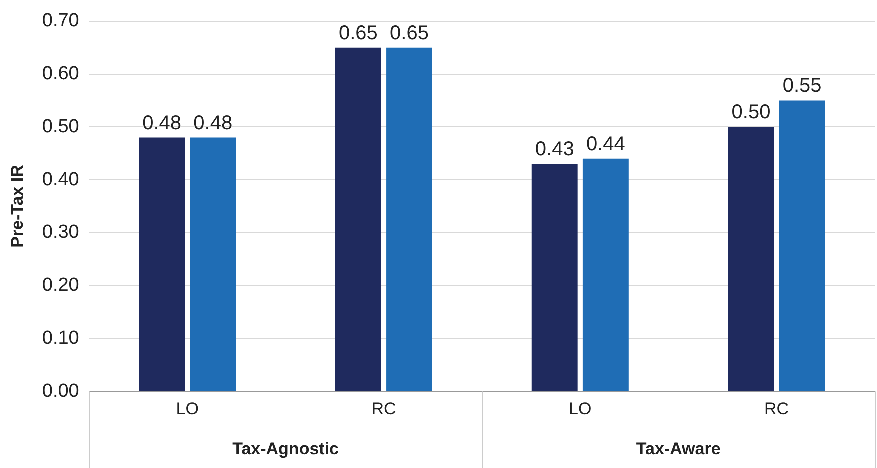  Describe the element at coordinates (61, 391) in the screenshot. I see `y-tick-label: 0.00` at that location.